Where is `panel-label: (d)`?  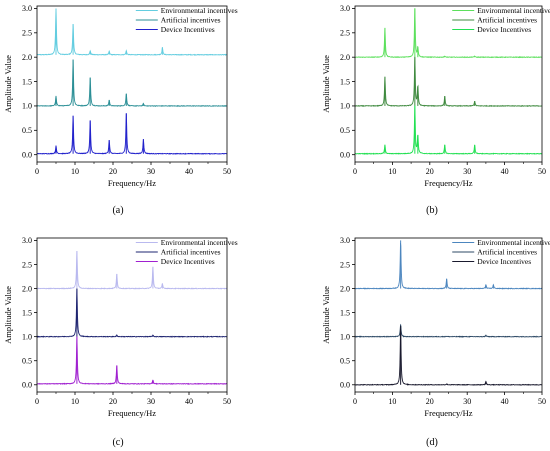 panel-label: (d) is located at coordinates (432, 442).